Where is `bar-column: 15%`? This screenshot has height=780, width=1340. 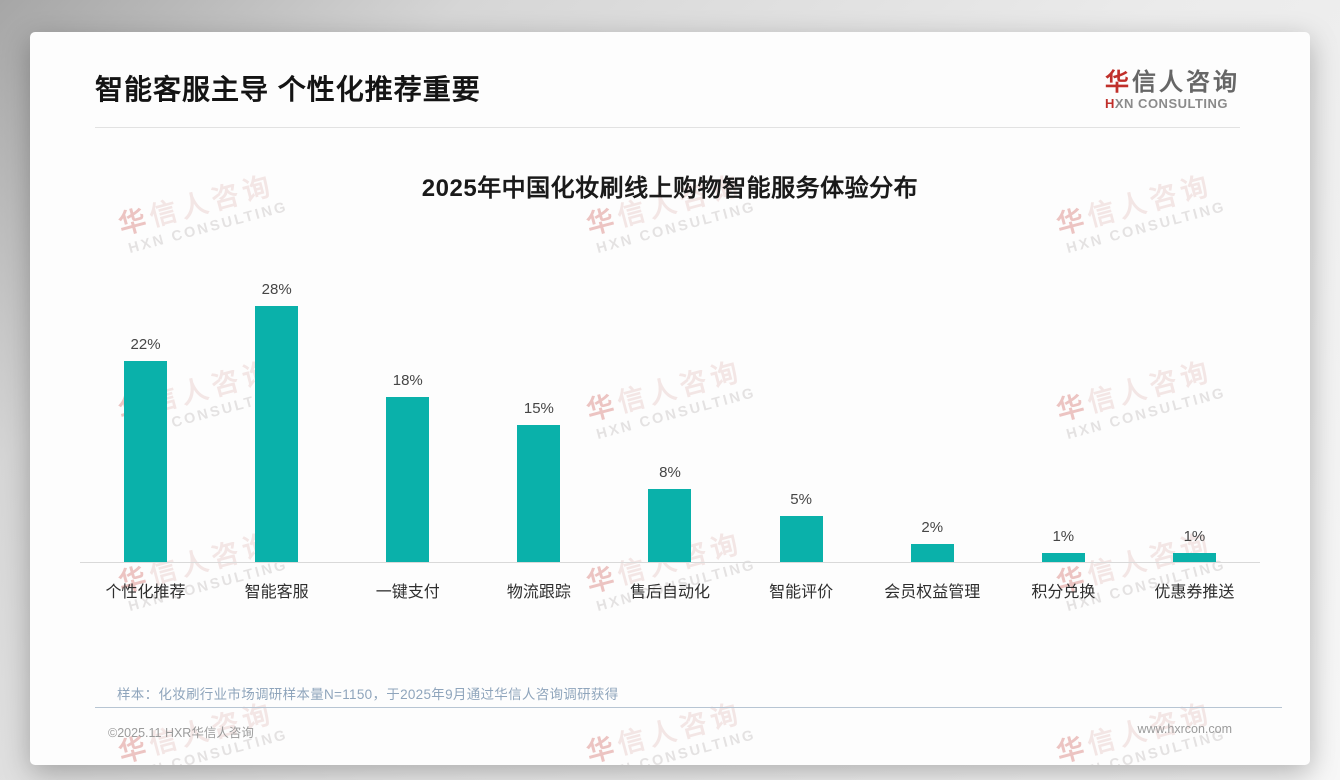
bar-column: 15% is located at coordinates (538, 481).